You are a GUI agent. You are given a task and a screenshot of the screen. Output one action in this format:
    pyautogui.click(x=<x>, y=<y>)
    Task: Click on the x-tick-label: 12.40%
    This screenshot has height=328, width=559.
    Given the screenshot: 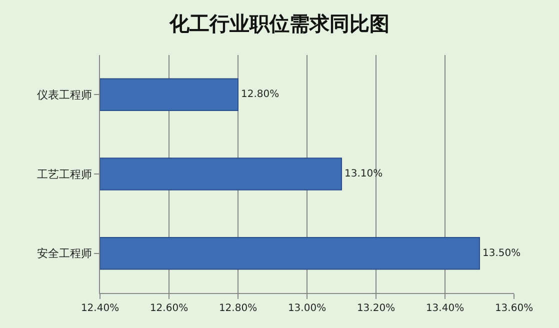 What is the action you would take?
    pyautogui.click(x=100, y=308)
    